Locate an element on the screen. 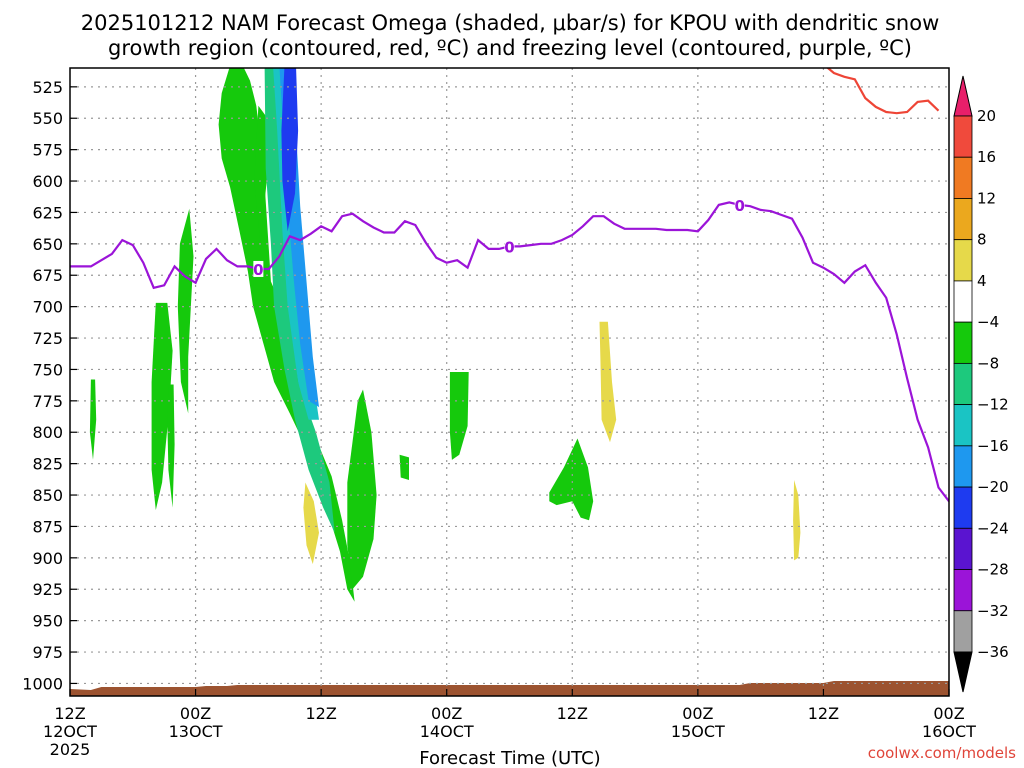  terrain-fill is located at coordinates (509, 688).